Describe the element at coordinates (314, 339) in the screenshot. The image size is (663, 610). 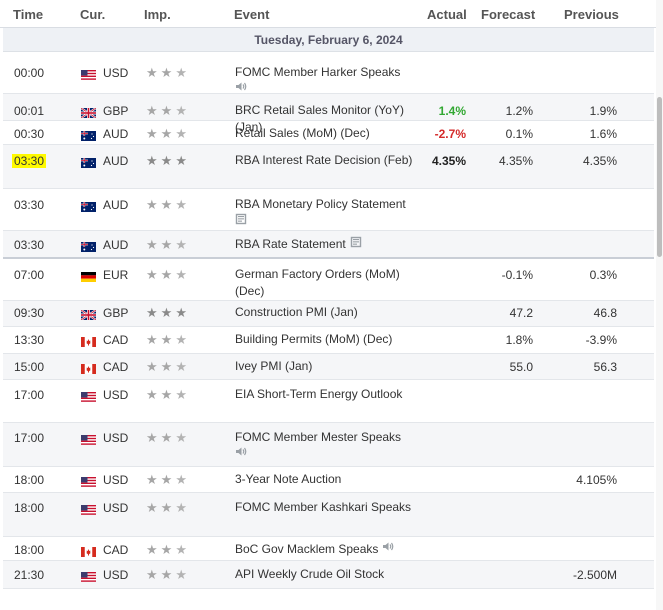
I see `event-label: Building Permits (MoM) (Dec)` at that location.